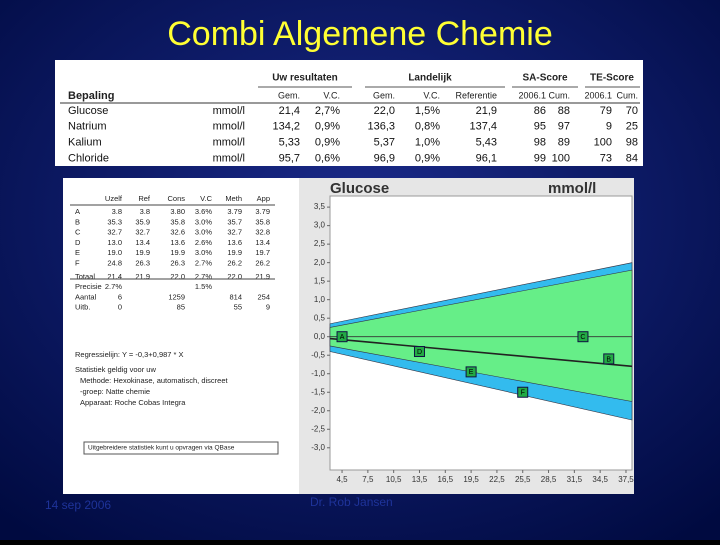 The height and width of the screenshot is (545, 720). What do you see at coordinates (235, 296) in the screenshot?
I see `stats-cell: 814` at bounding box center [235, 296].